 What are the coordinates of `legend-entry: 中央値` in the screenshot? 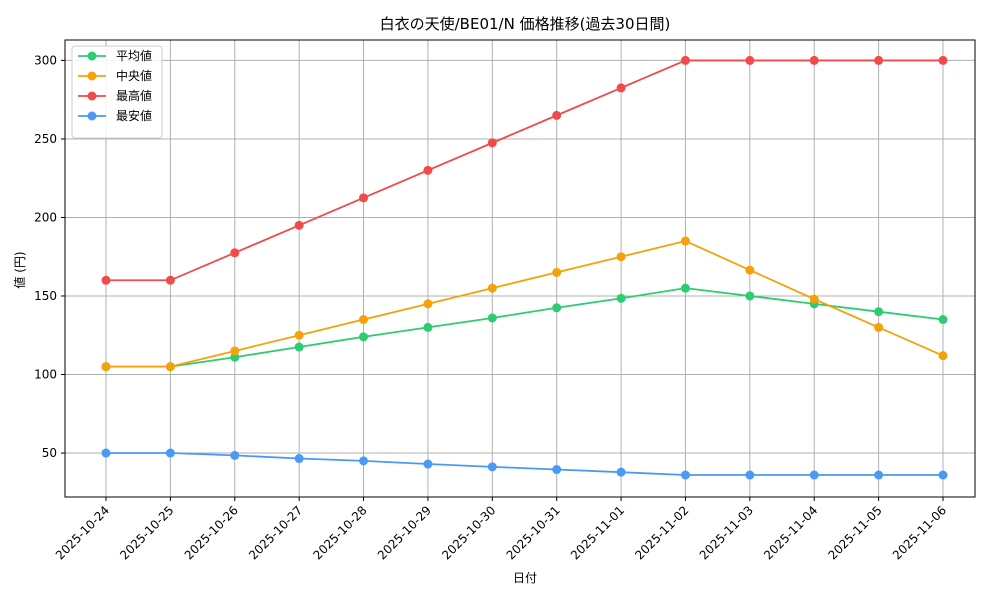 It's located at (134, 75).